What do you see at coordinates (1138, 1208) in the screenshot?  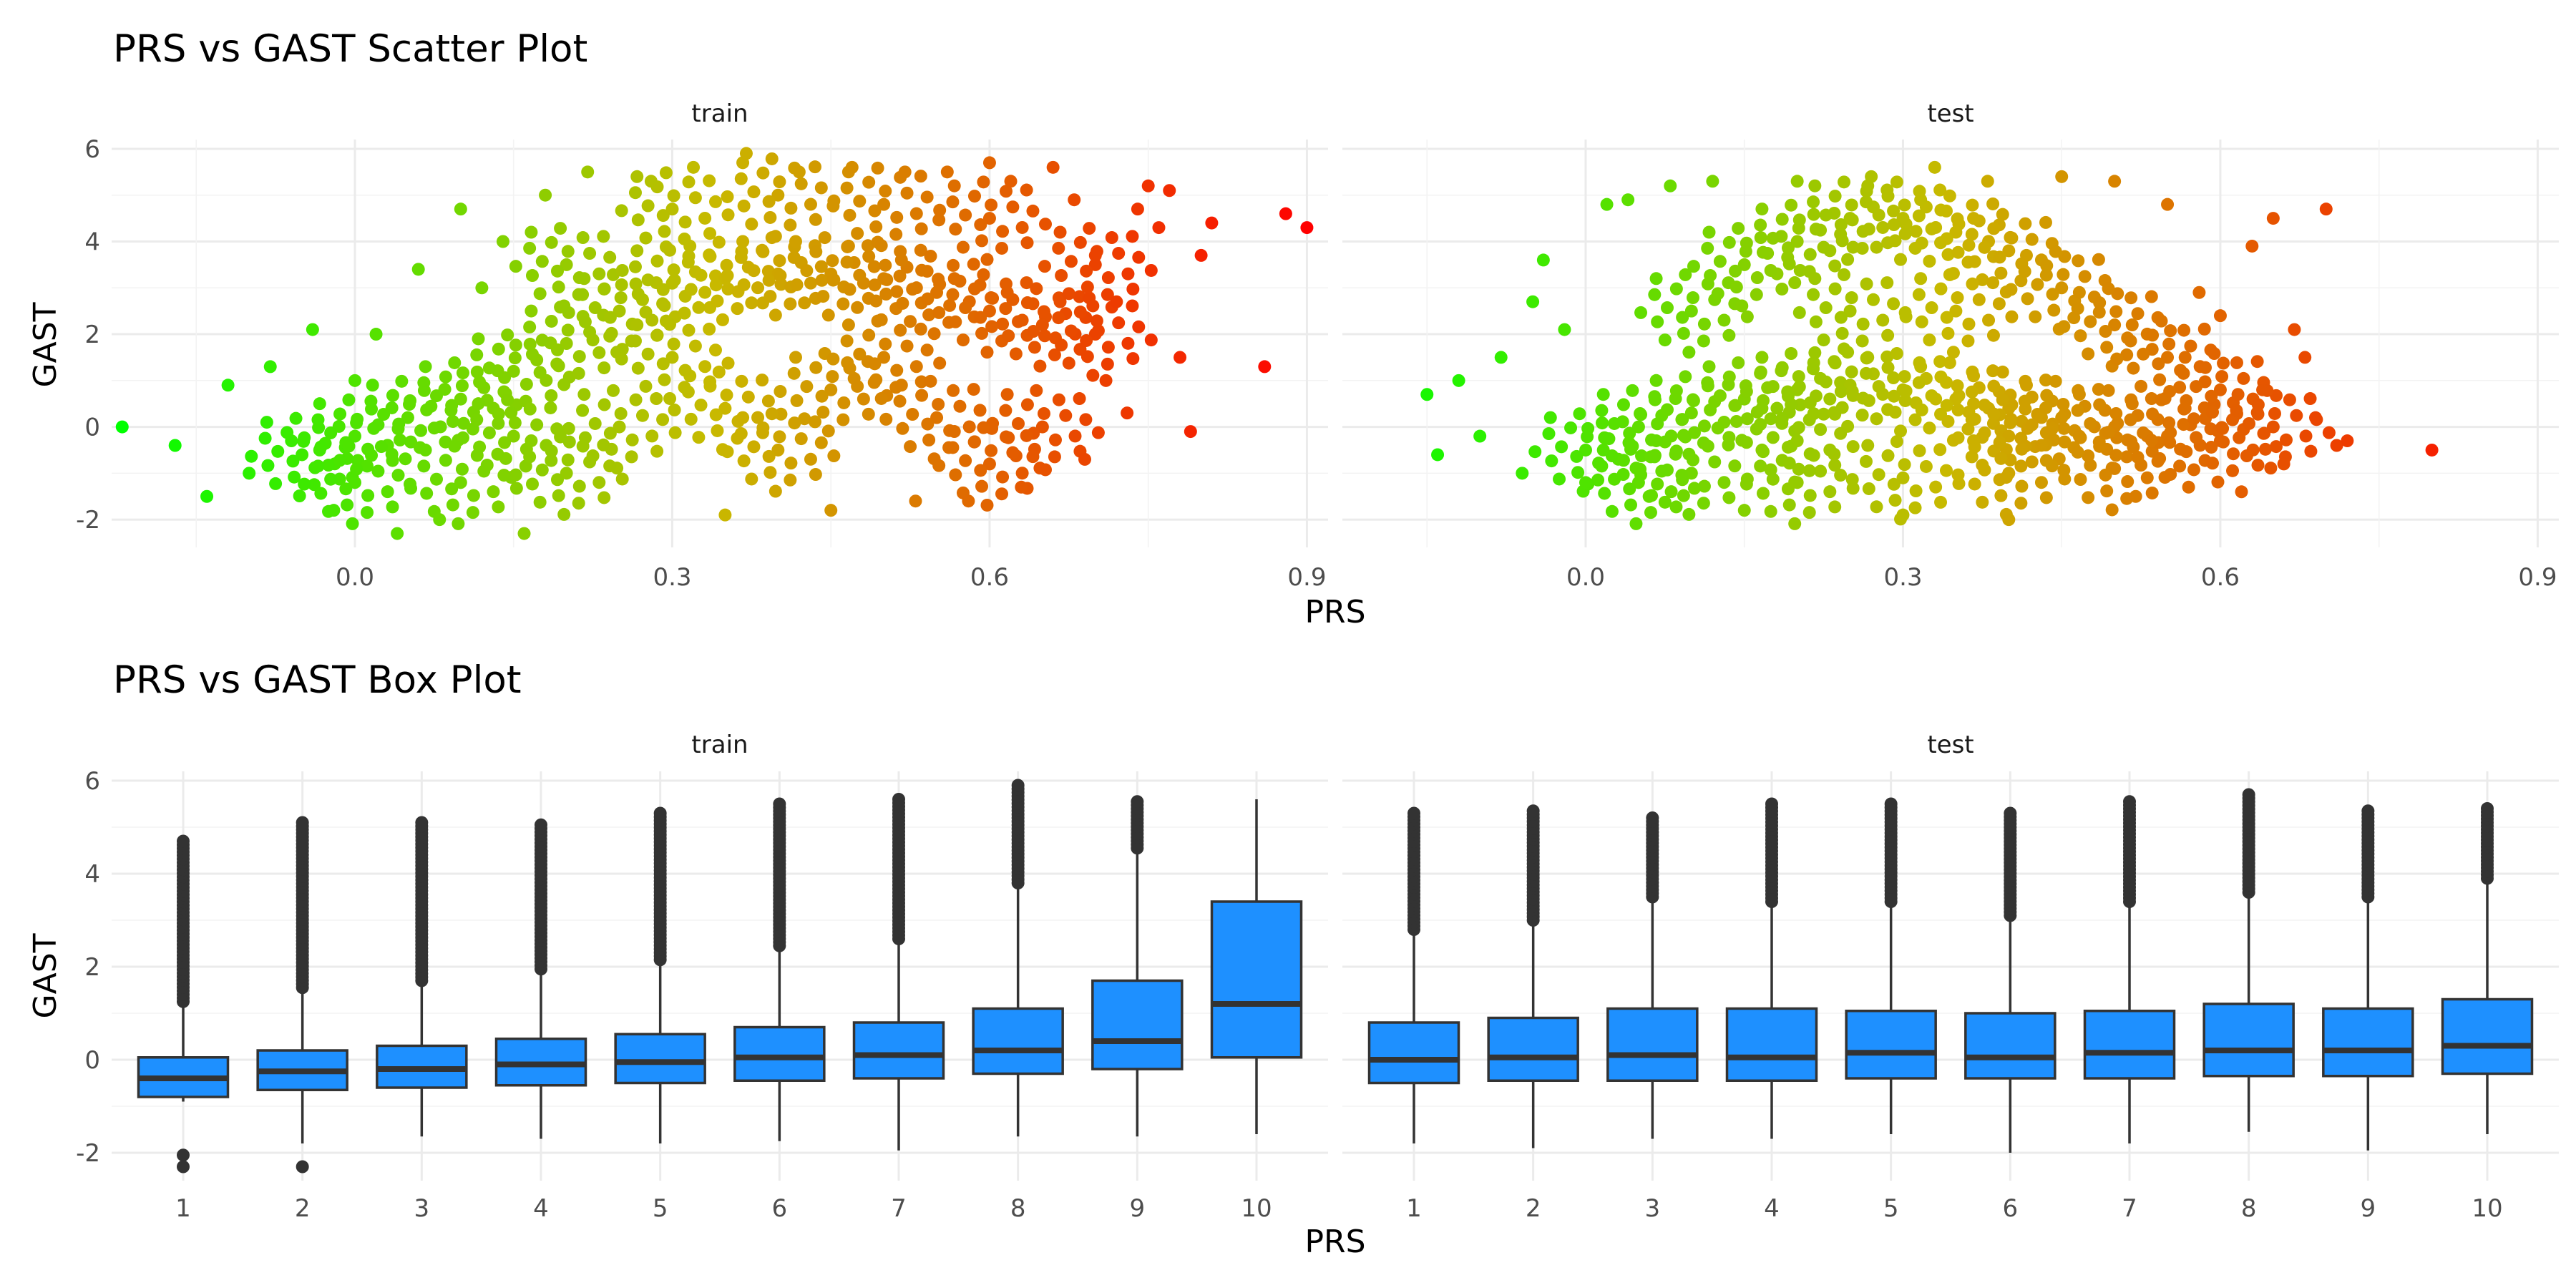 I see `boxplot-x-tick-label: 9` at bounding box center [1138, 1208].